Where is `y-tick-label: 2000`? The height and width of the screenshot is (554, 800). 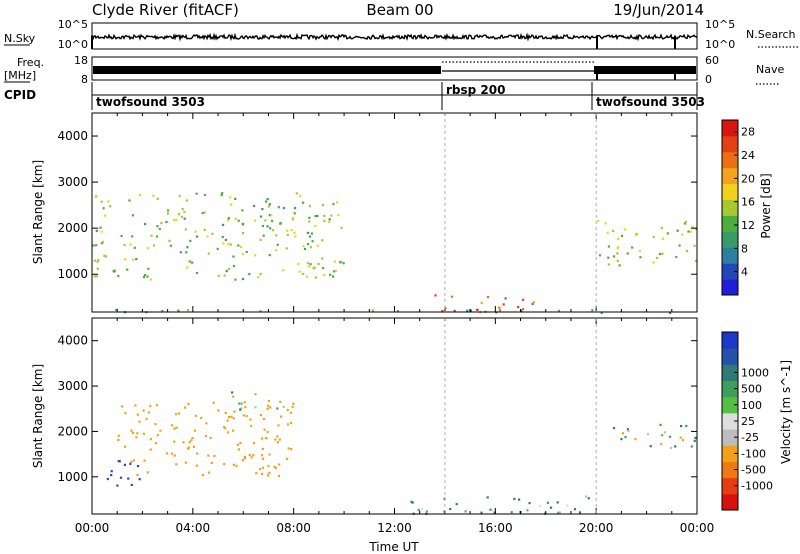
y-tick-label: 2000 is located at coordinates (72, 431).